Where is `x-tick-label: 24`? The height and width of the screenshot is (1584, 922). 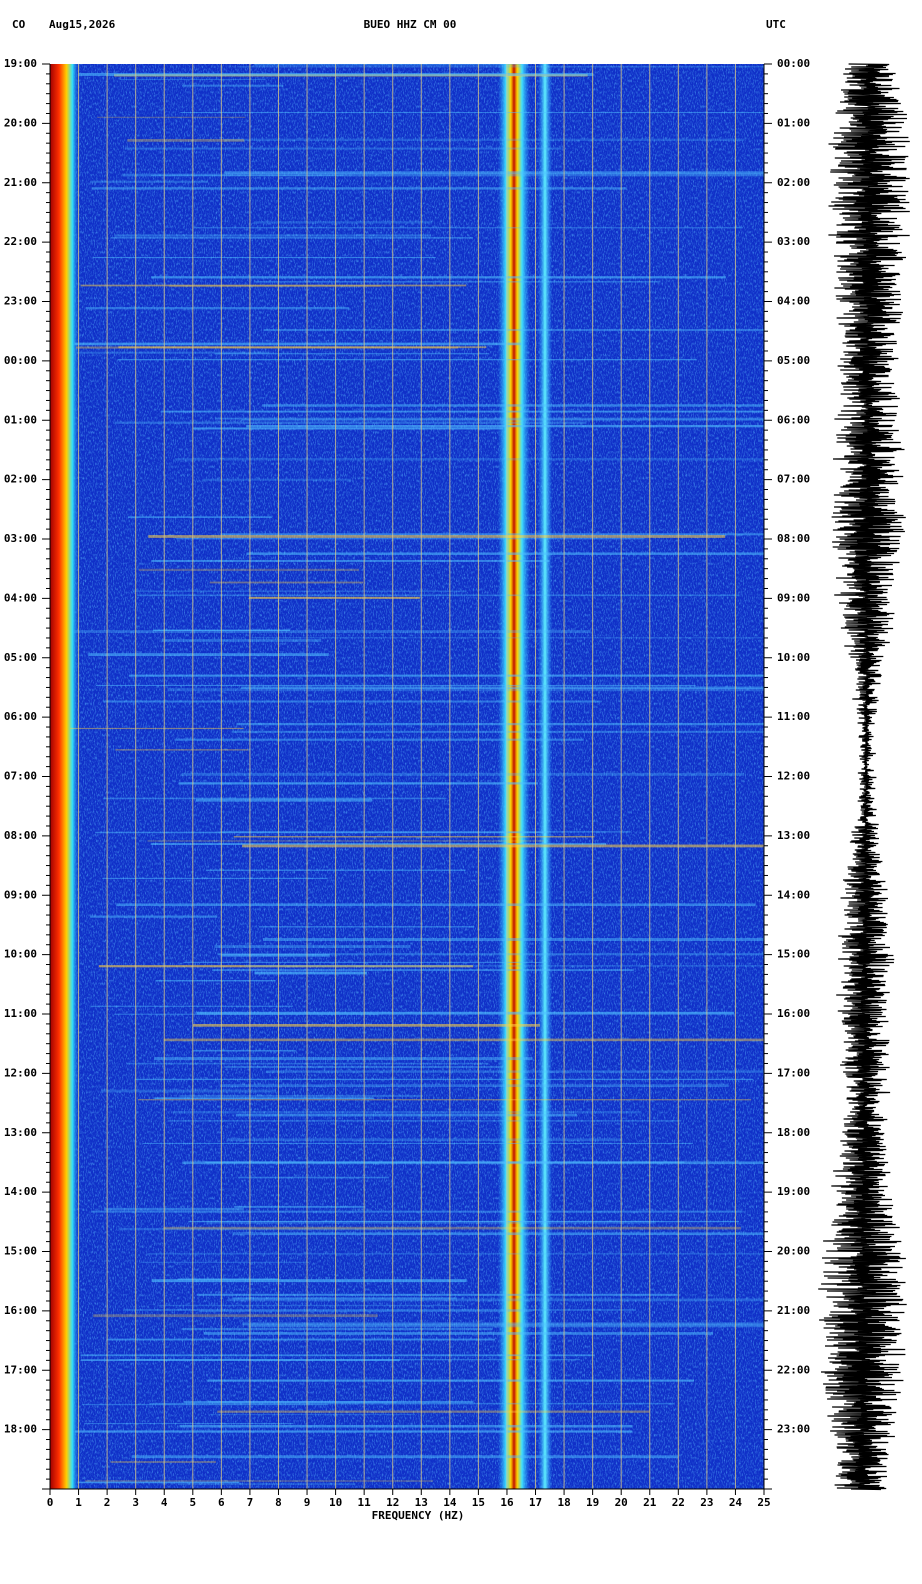 x-tick-label: 24 is located at coordinates (736, 1502).